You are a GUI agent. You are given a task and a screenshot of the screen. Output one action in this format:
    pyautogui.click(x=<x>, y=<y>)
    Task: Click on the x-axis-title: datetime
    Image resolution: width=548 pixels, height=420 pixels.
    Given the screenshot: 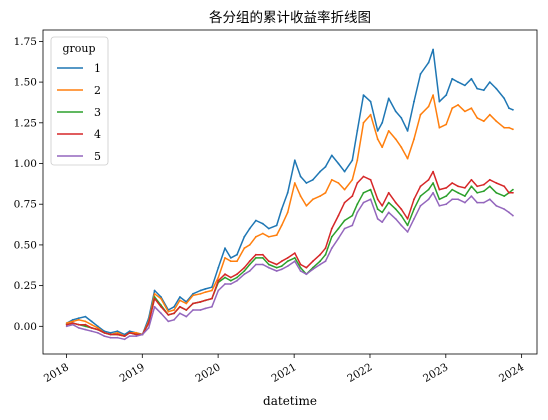 What is the action you would take?
    pyautogui.click(x=290, y=401)
    